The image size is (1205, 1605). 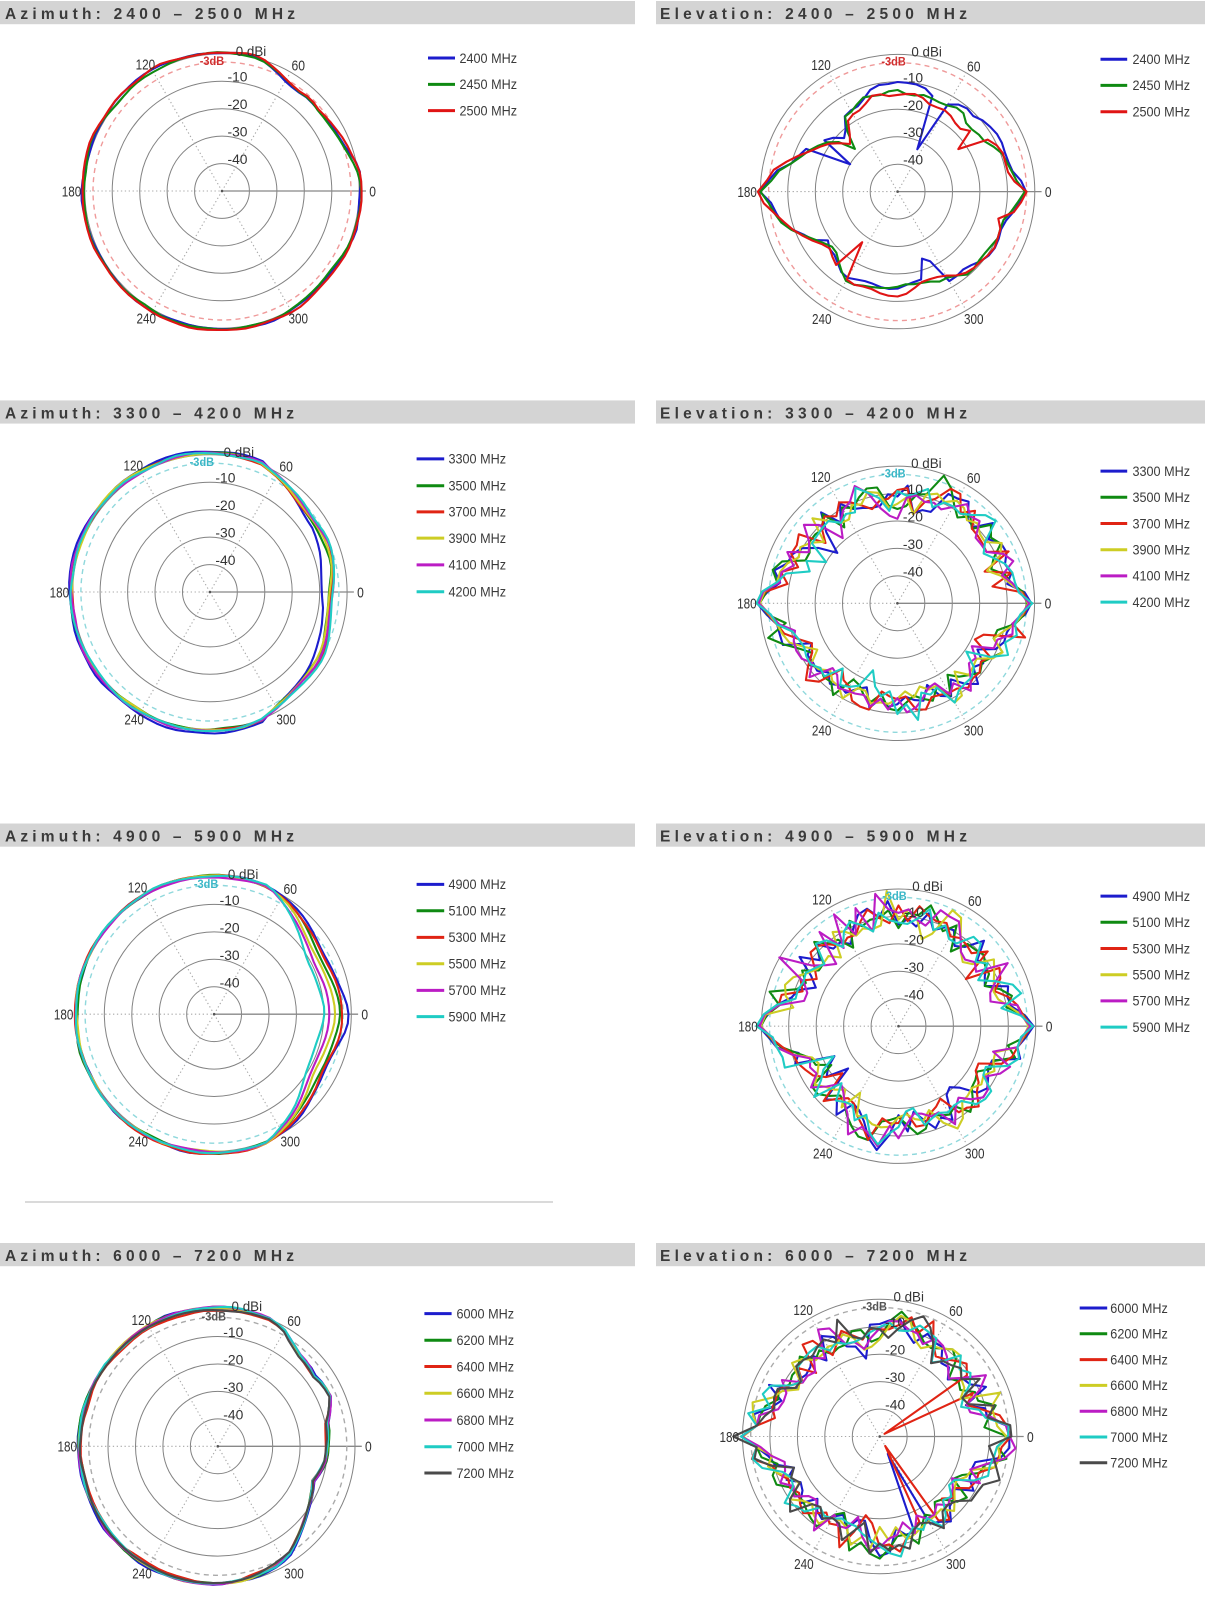 What do you see at coordinates (478, 990) in the screenshot?
I see `svg-text: 5700 MHz` at bounding box center [478, 990].